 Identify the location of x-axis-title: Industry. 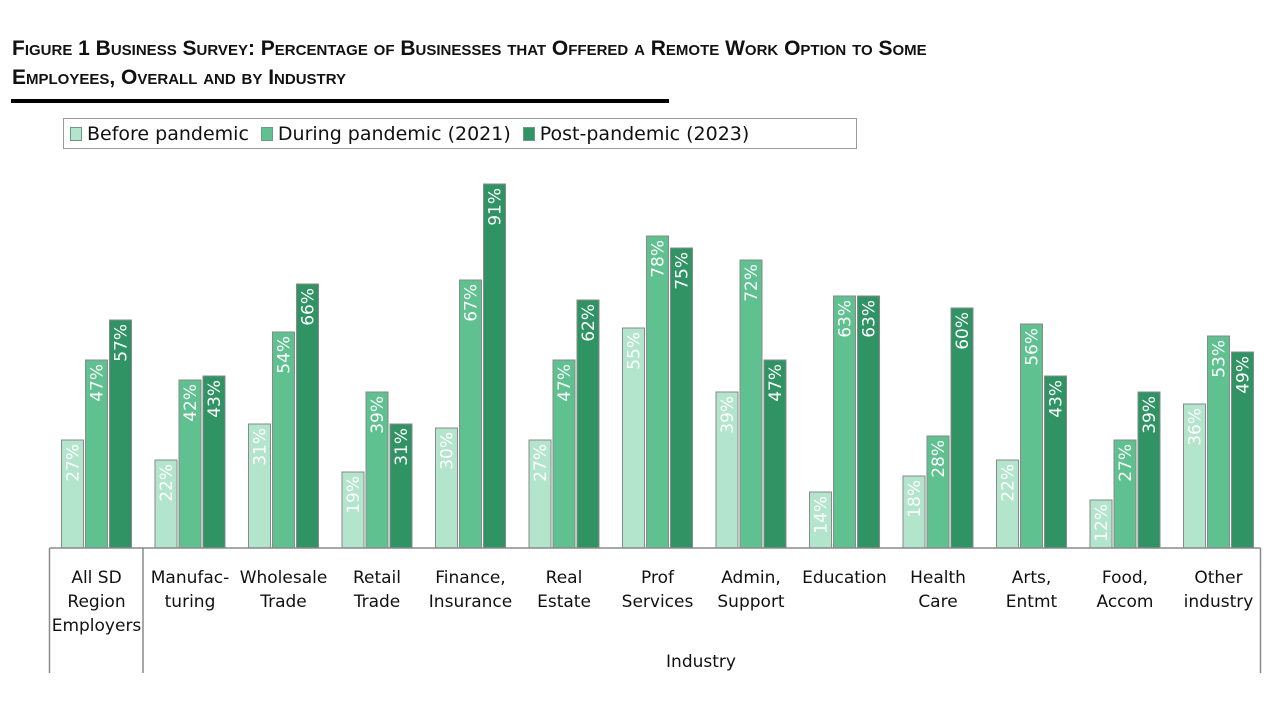
(701, 662).